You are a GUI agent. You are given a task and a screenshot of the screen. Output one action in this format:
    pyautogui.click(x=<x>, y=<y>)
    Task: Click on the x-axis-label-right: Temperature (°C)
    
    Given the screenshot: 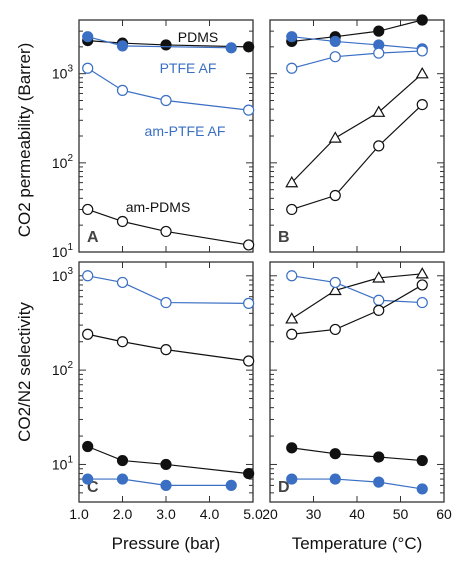 What is the action you would take?
    pyautogui.click(x=357, y=543)
    